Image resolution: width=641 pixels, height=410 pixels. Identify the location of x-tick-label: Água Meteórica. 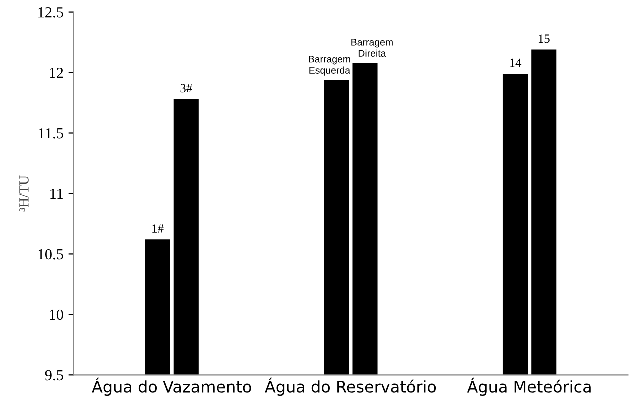
(529, 387).